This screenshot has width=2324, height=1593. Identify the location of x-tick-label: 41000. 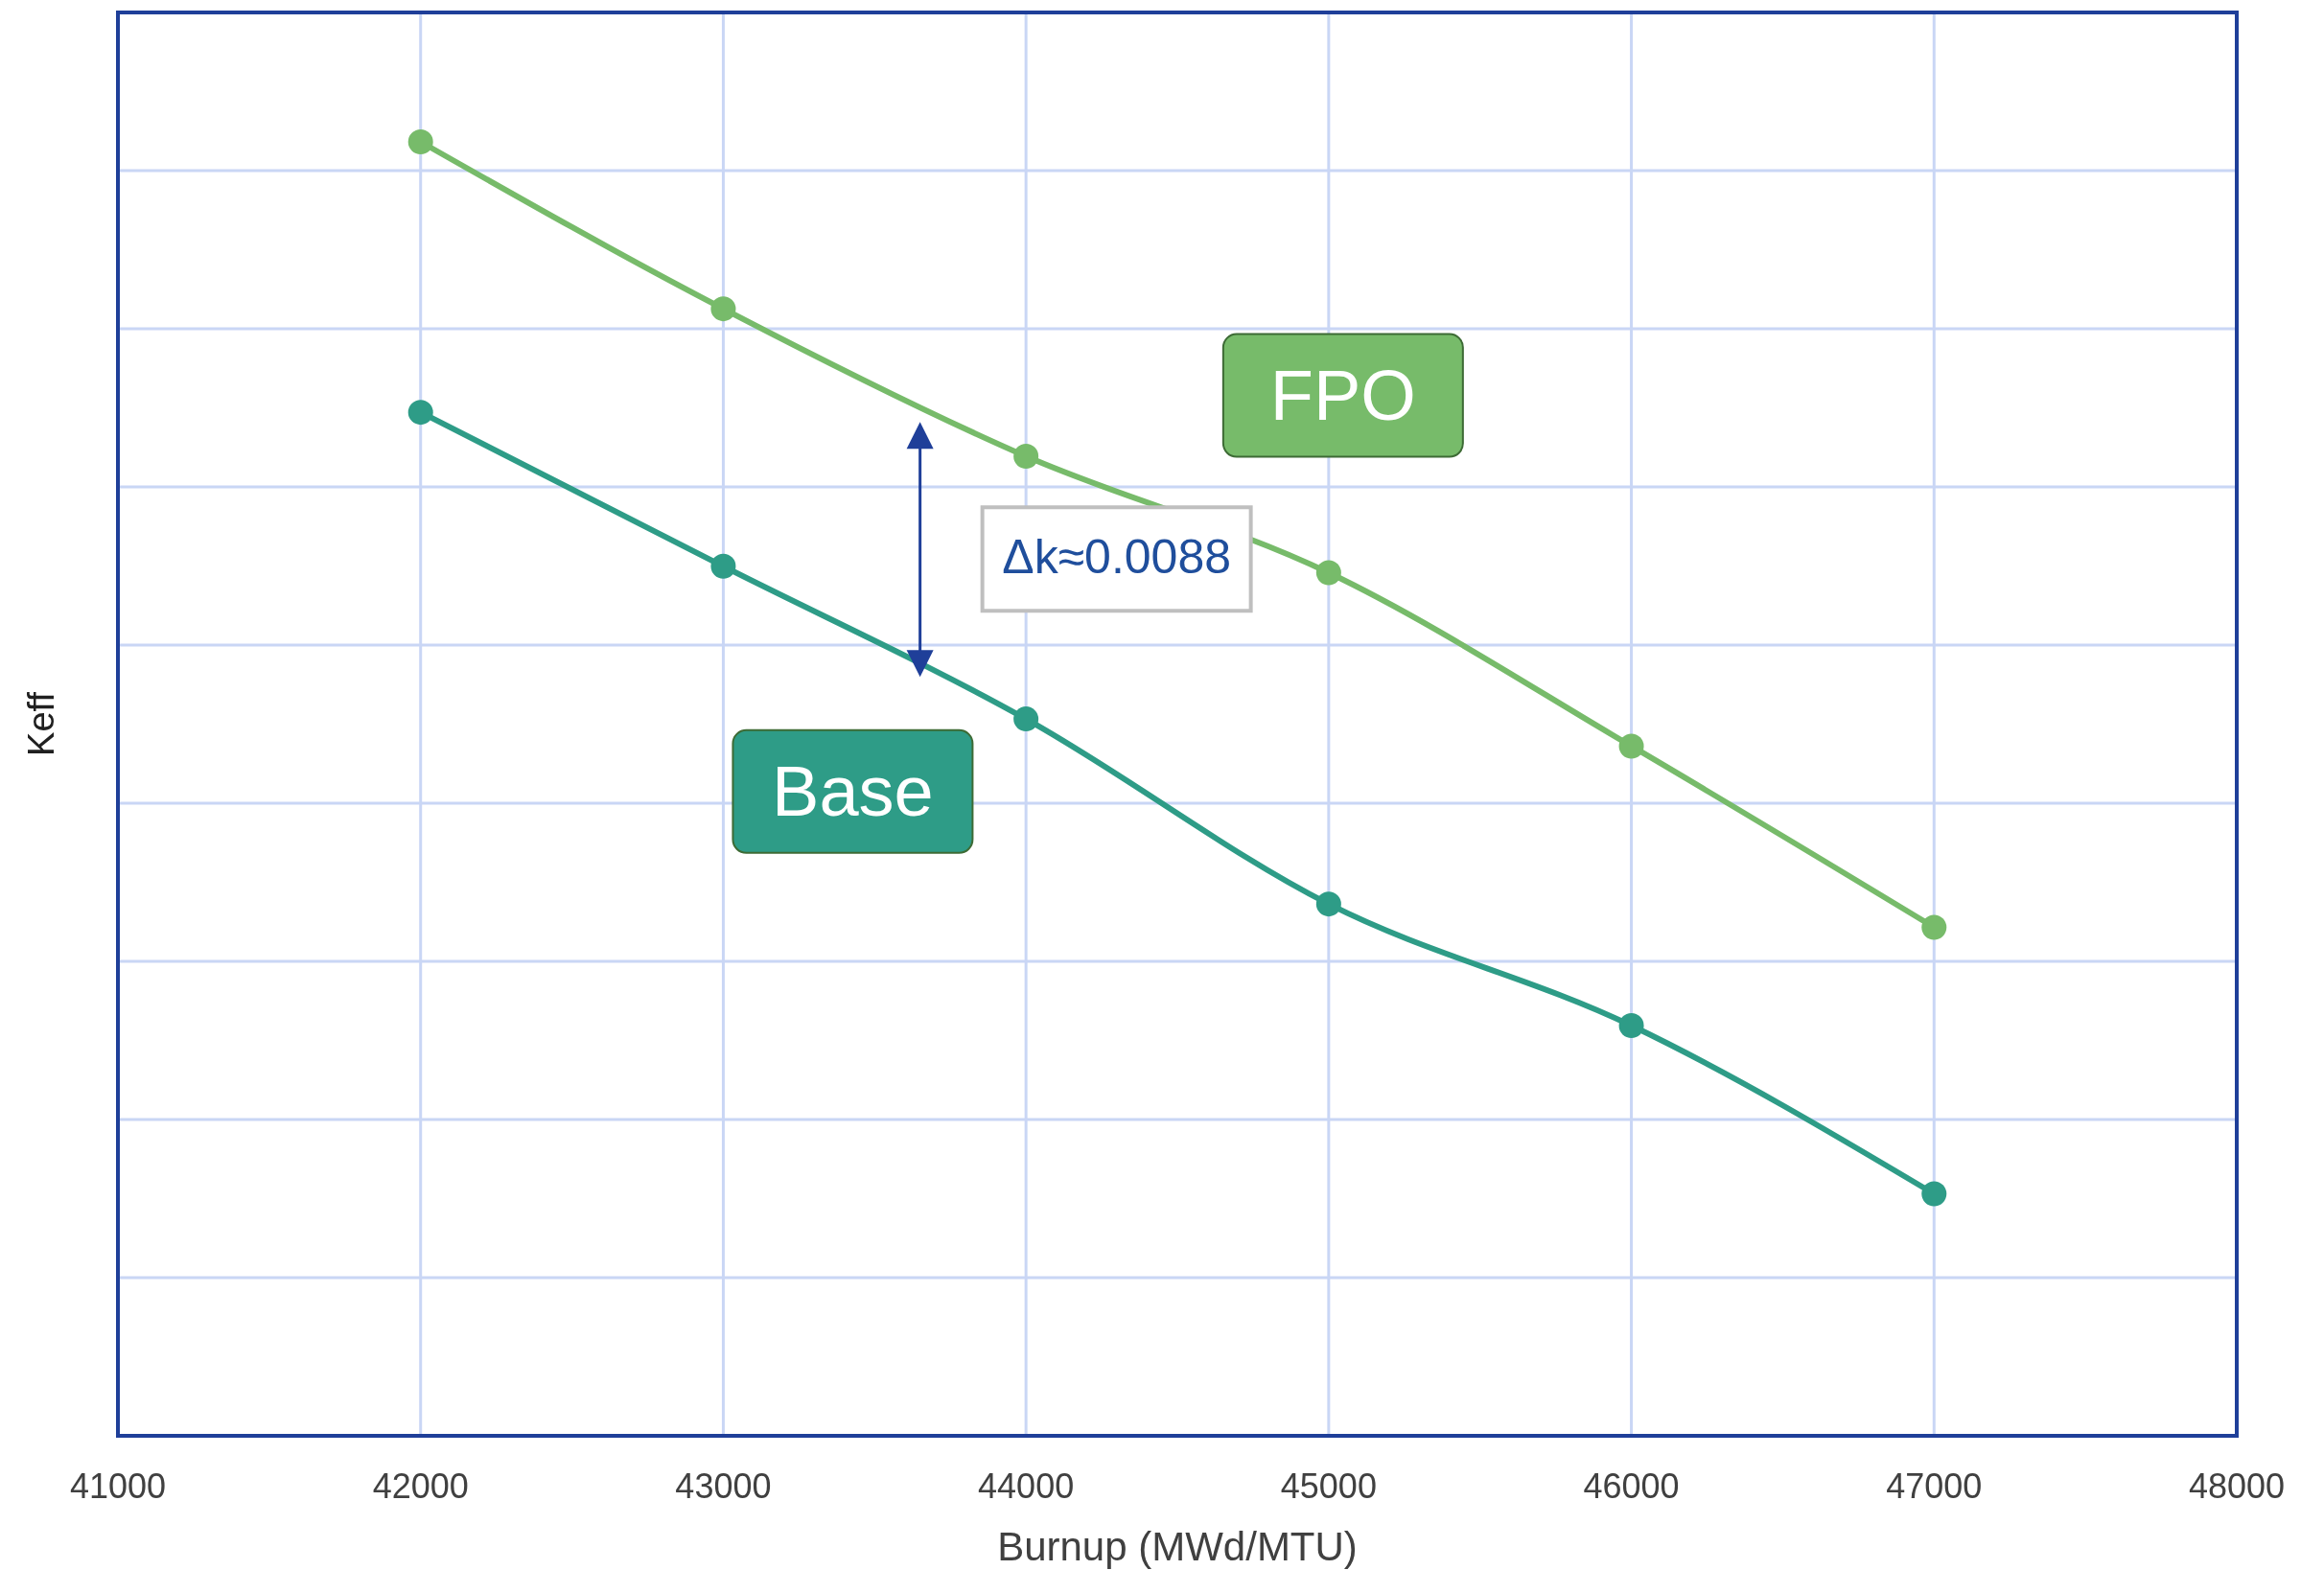
(118, 1486).